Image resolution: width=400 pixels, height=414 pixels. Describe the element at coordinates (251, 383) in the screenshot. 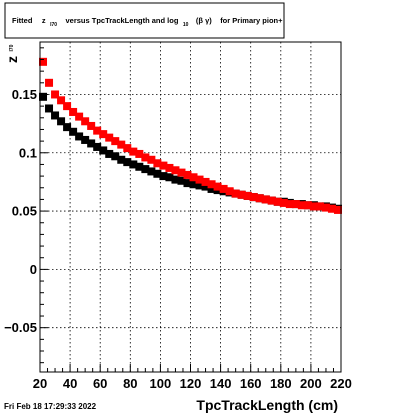

I see `x-tick-label: 160` at that location.